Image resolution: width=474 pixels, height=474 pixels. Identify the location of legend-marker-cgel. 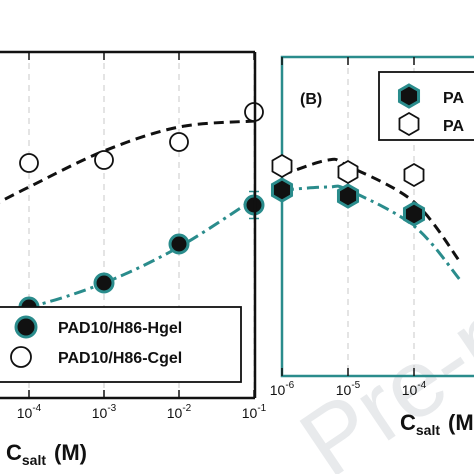
(21, 357).